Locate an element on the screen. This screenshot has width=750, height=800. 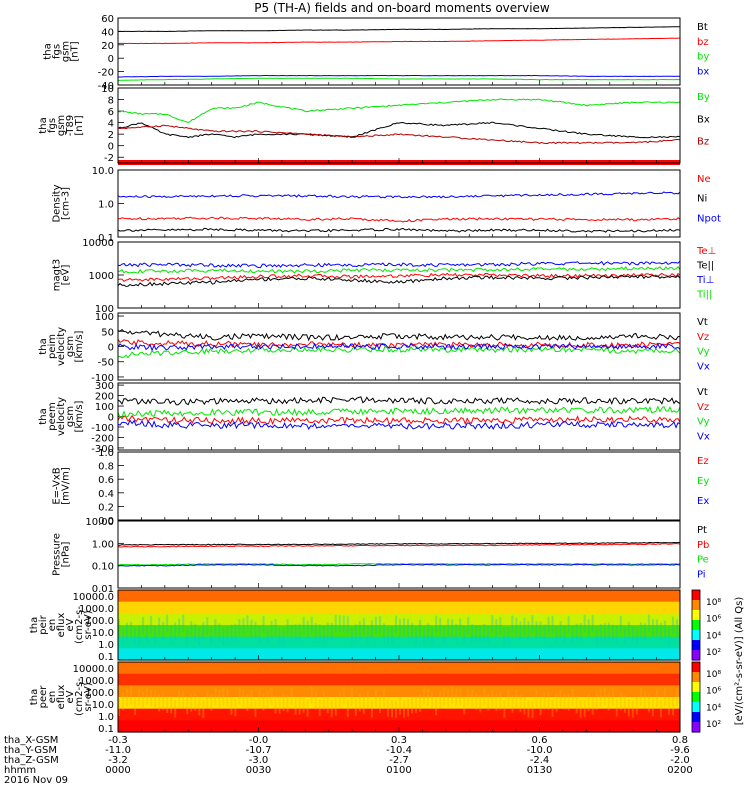
panel-1: thafgsgsm[nT] 60 40 20 0 -20 -40 Bt bz by bx is located at coordinates (376, 53).